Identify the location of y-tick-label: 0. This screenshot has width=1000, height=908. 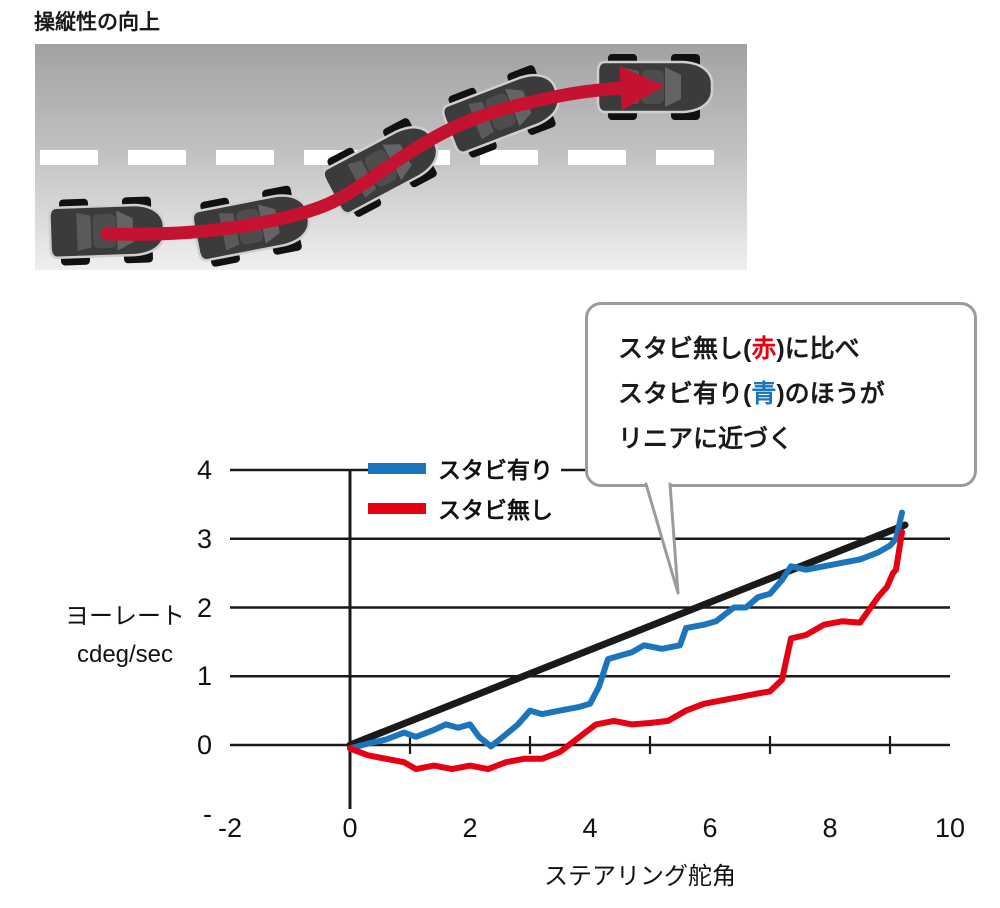
(204, 745).